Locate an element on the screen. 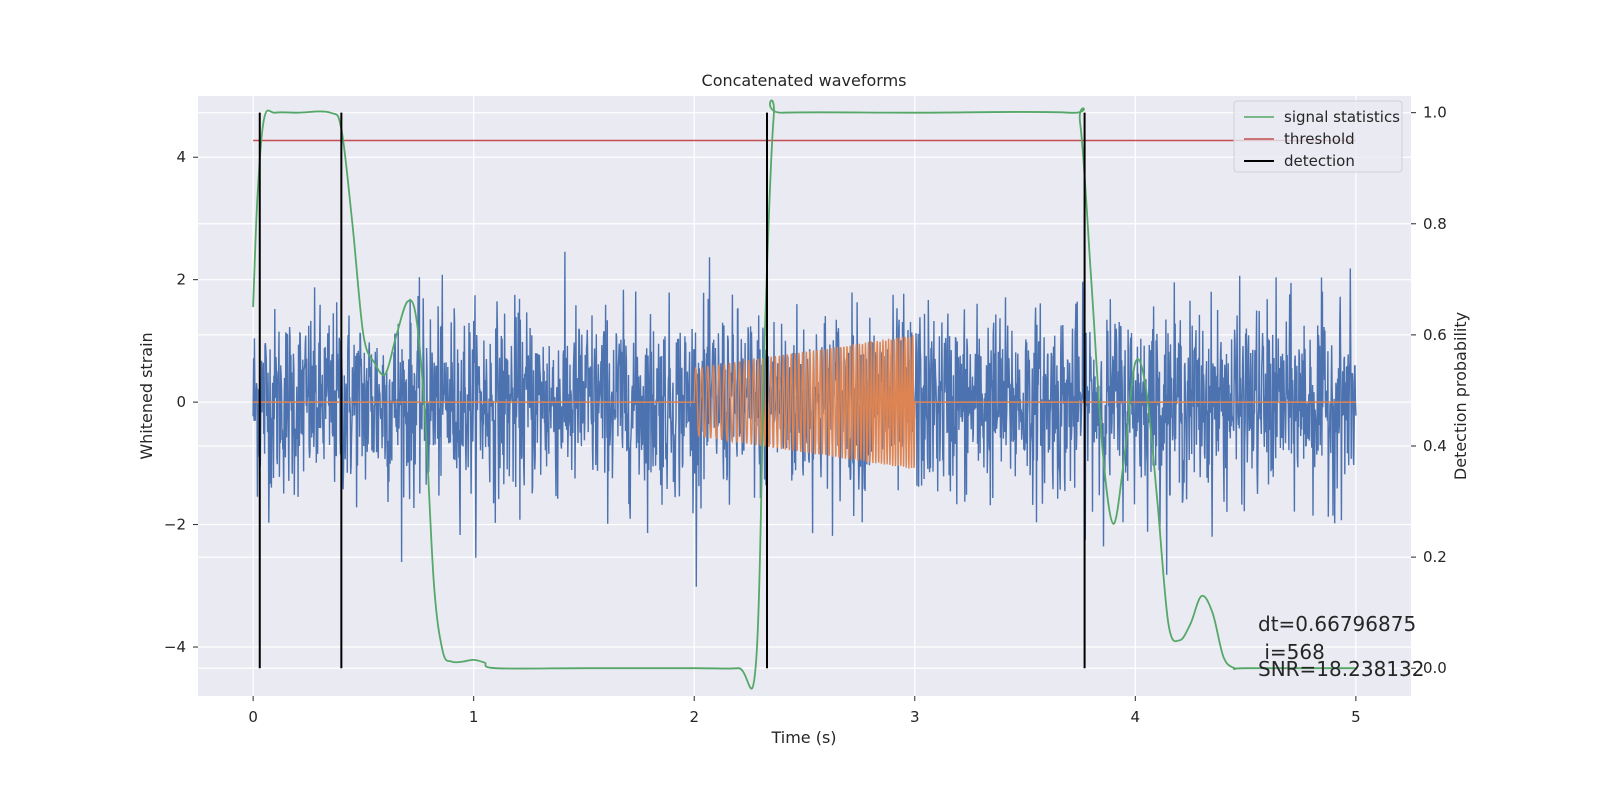  y-tick-label: 4 is located at coordinates (181, 157).